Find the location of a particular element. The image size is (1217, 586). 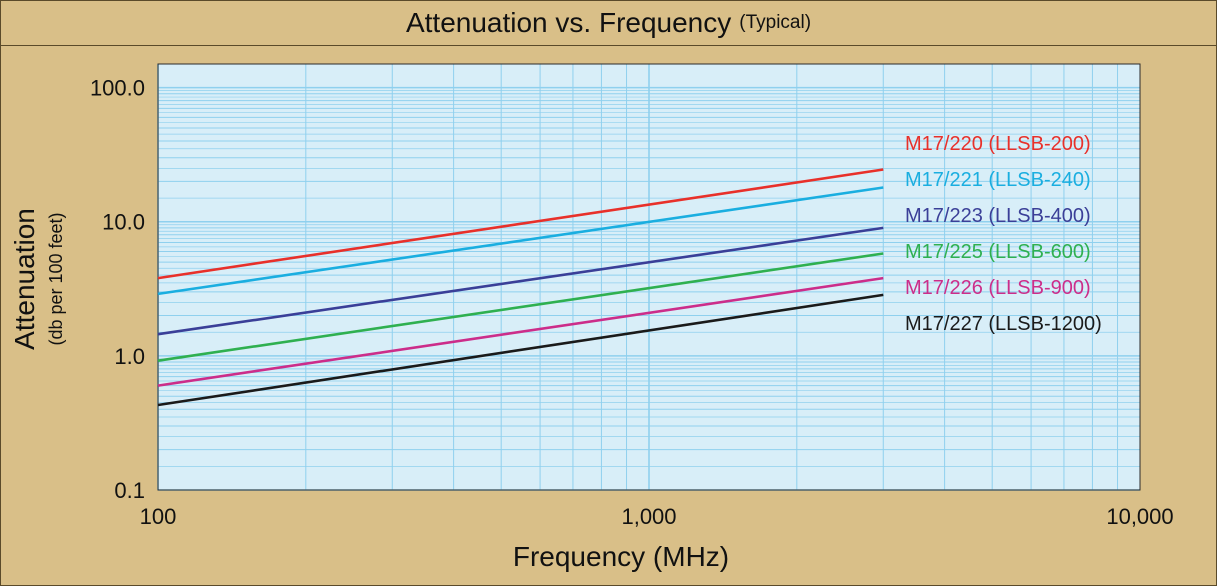

legend-label: M17/227 (LLSB-1200) is located at coordinates (1003, 324).